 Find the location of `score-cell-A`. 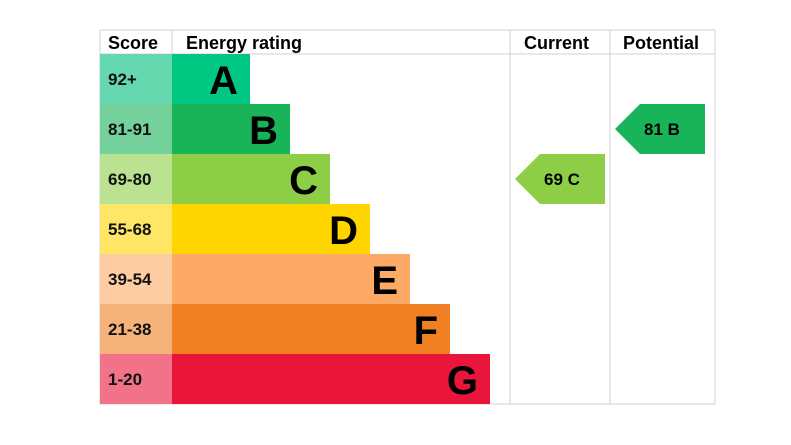

score-cell-A is located at coordinates (136, 79).